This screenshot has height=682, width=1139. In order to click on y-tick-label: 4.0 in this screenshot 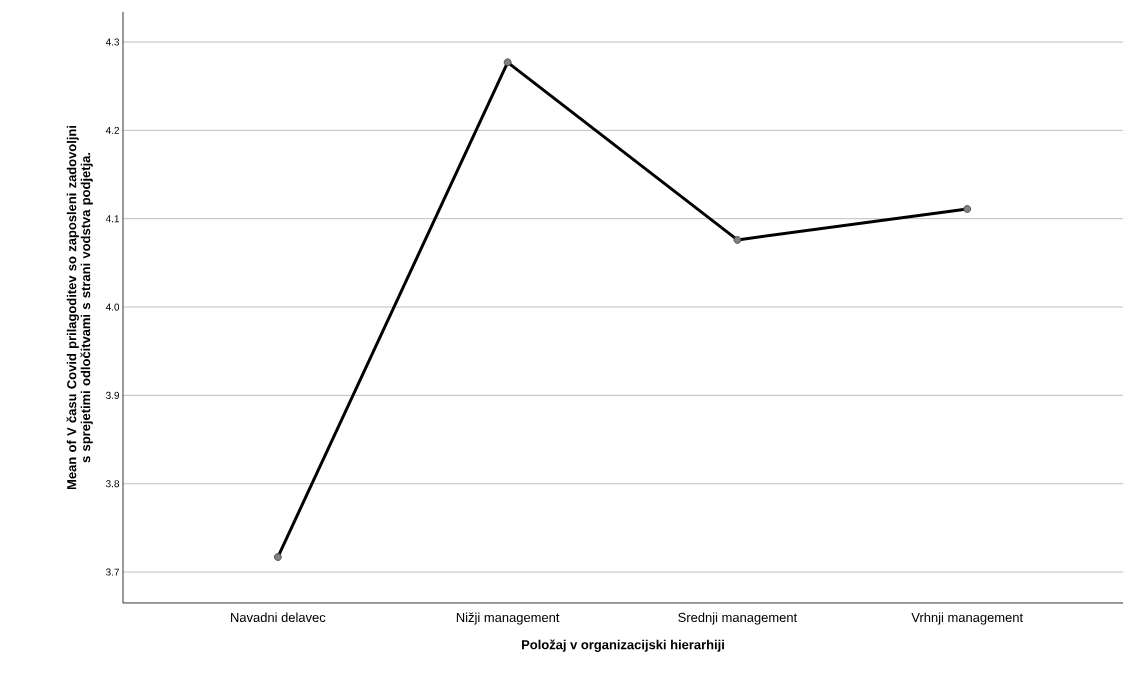, I will do `click(112, 307)`.